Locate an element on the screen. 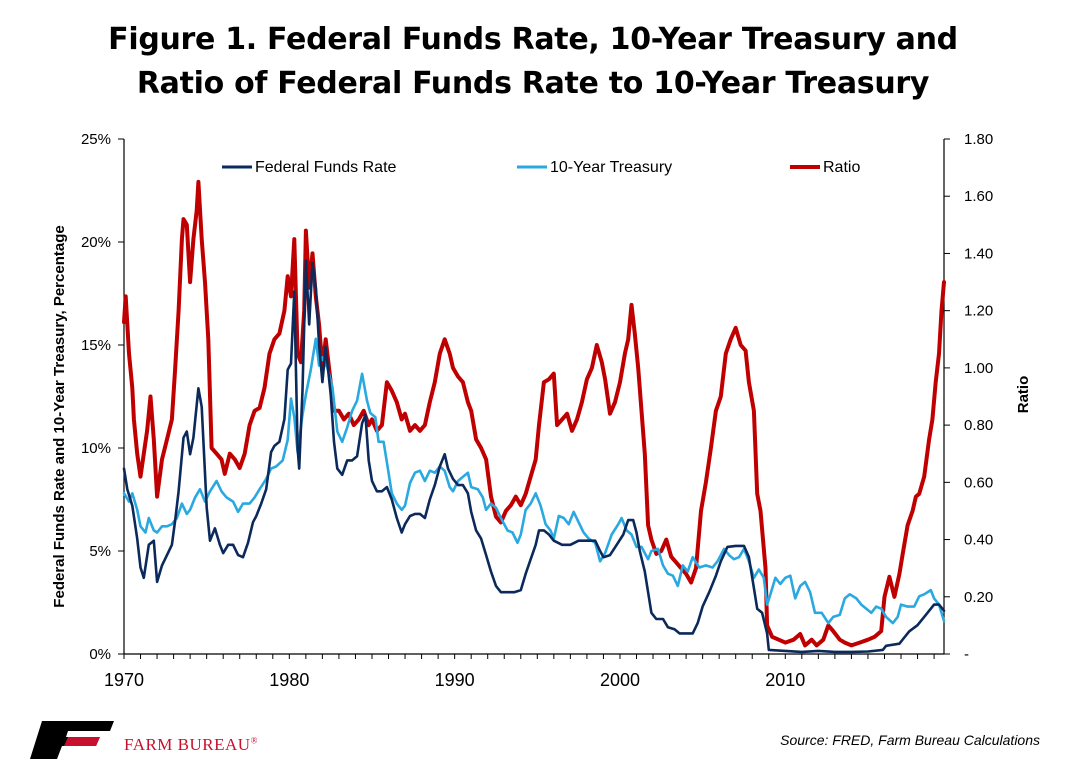 This screenshot has width=1066, height=762. chart-legend: Federal Funds Rate 10-Year Treasury Ratio is located at coordinates (541, 167).